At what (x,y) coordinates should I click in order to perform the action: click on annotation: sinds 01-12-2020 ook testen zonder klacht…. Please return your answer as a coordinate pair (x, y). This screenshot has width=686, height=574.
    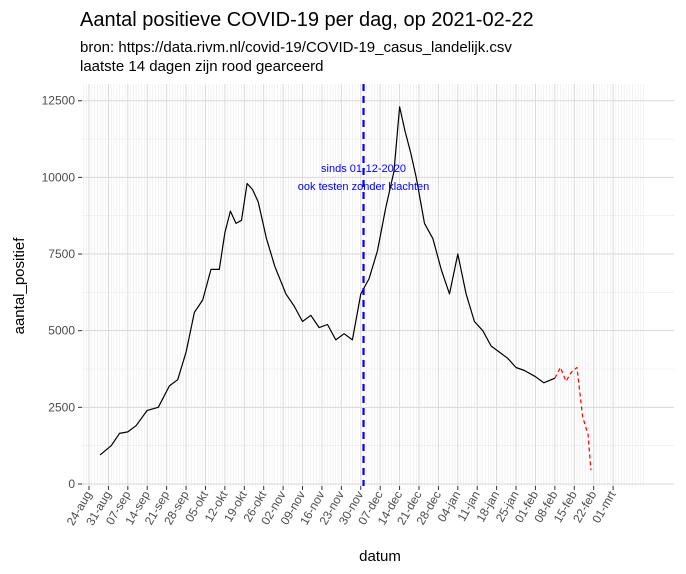
    Looking at the image, I should click on (363, 178).